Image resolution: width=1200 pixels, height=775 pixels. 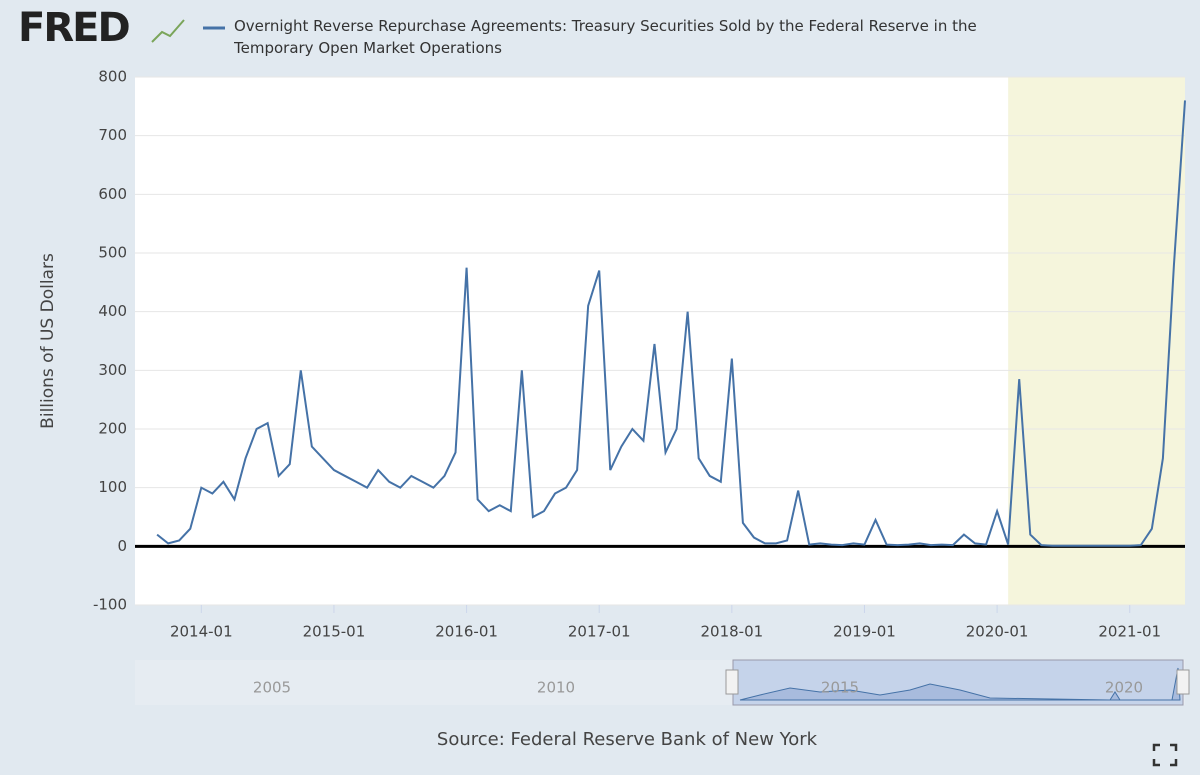 What do you see at coordinates (960, 684) in the screenshot?
I see `navigator-series` at bounding box center [960, 684].